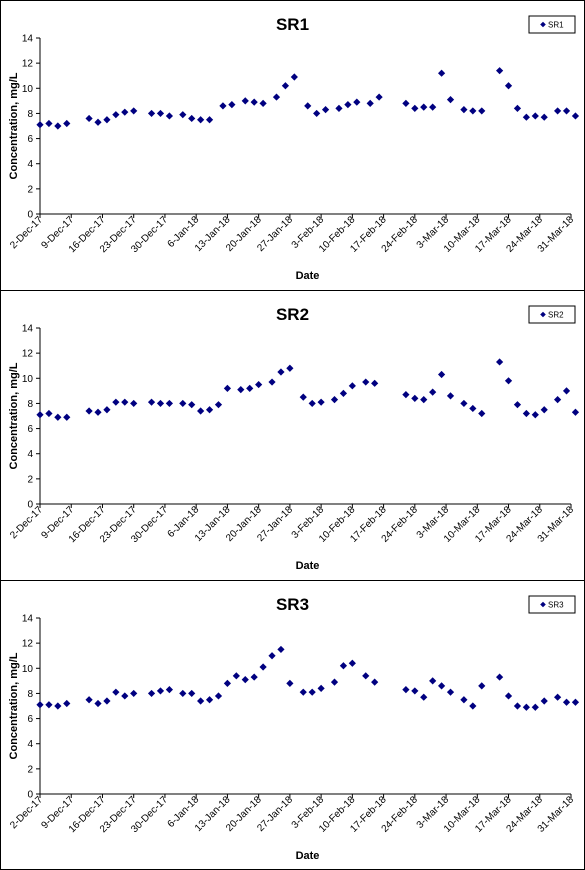  Describe the element at coordinates (28, 329) in the screenshot. I see `y-tick-label: 14` at that location.